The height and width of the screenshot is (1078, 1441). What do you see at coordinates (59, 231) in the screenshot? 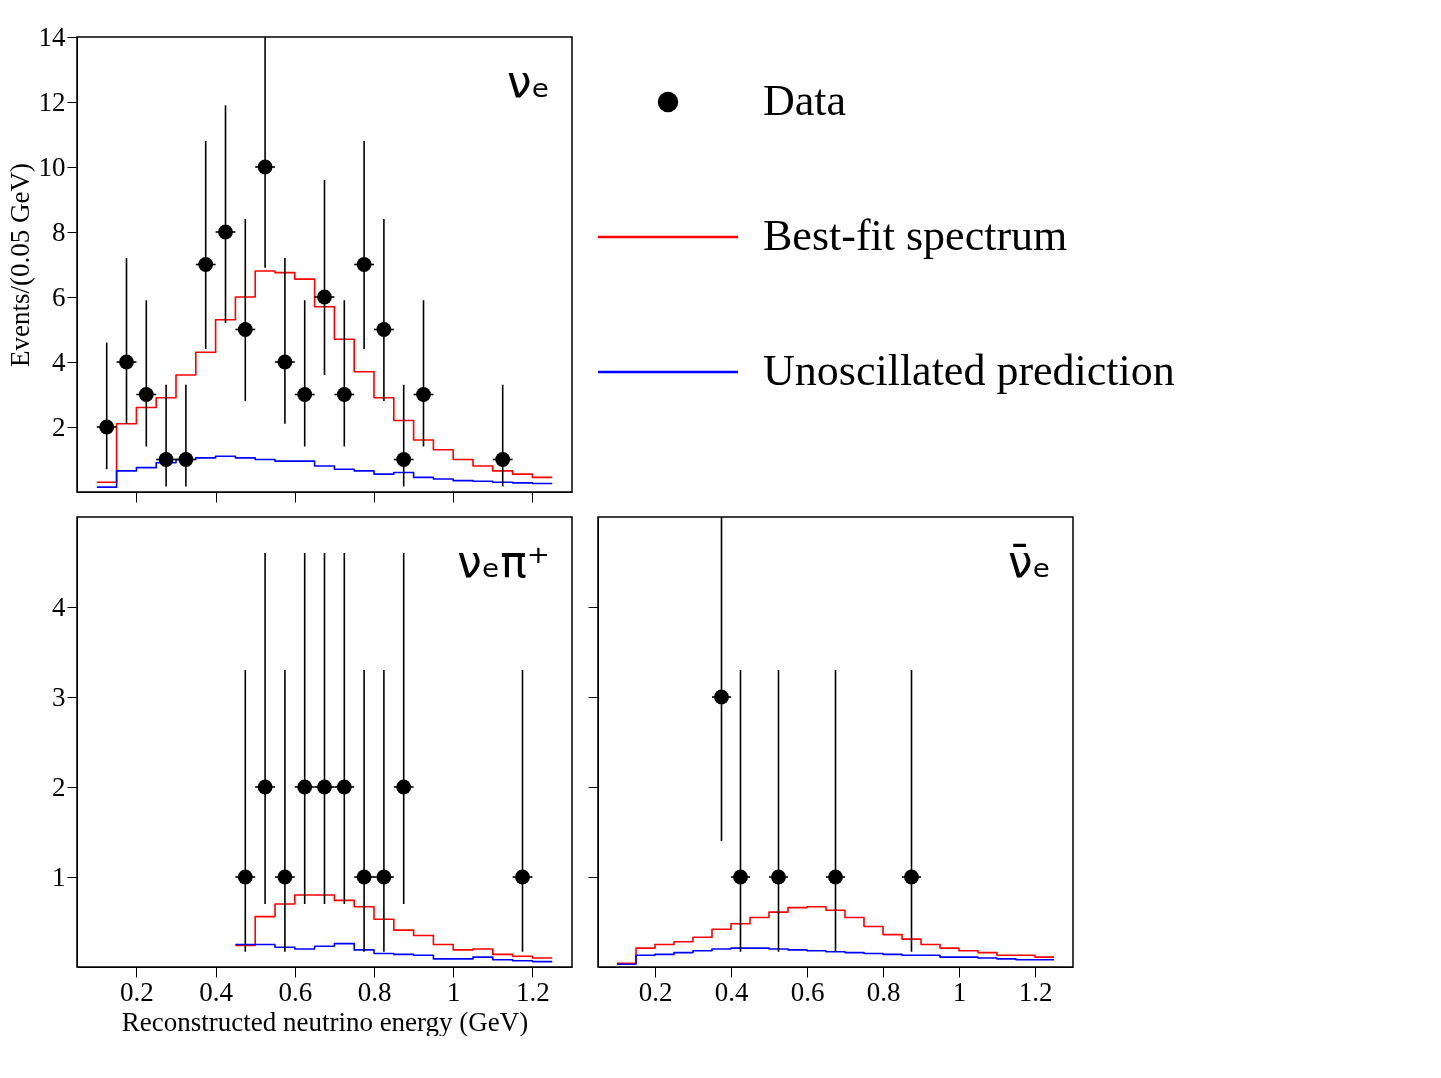
I see `y-tick-label: 8` at bounding box center [59, 231].